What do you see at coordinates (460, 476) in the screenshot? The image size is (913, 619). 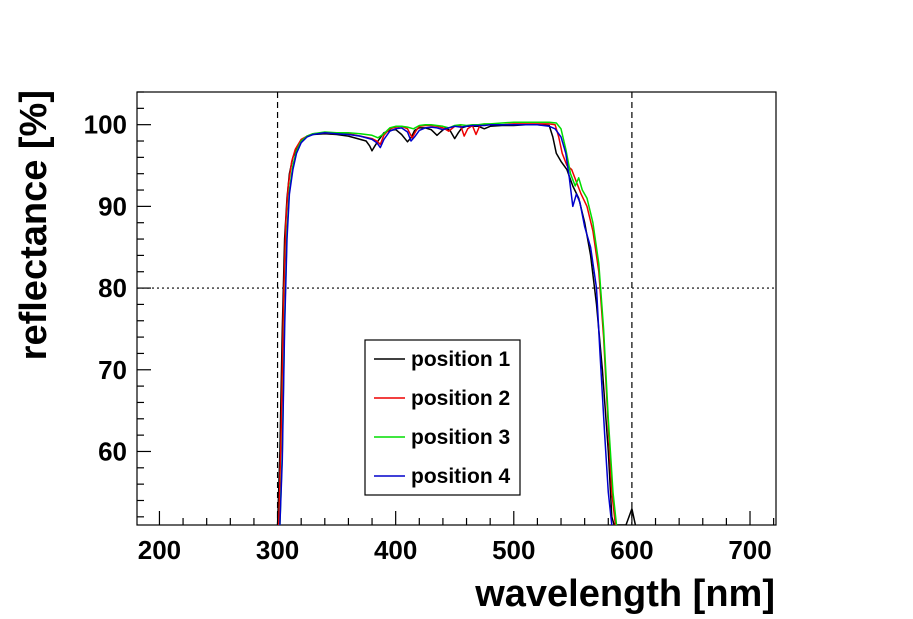 I see `legend-label-4: position 4` at bounding box center [460, 476].